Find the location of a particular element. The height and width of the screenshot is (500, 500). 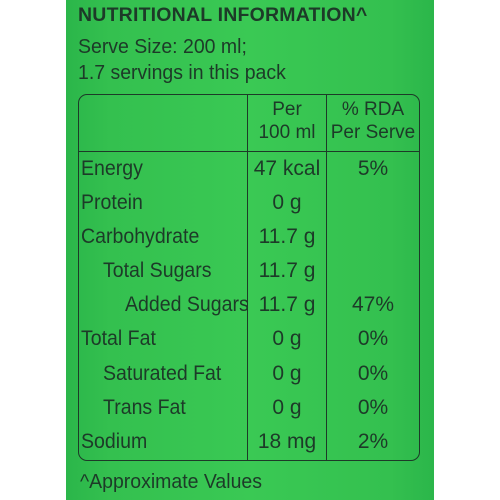

row-label-saturated-fat: Saturated Fat is located at coordinates (162, 373).